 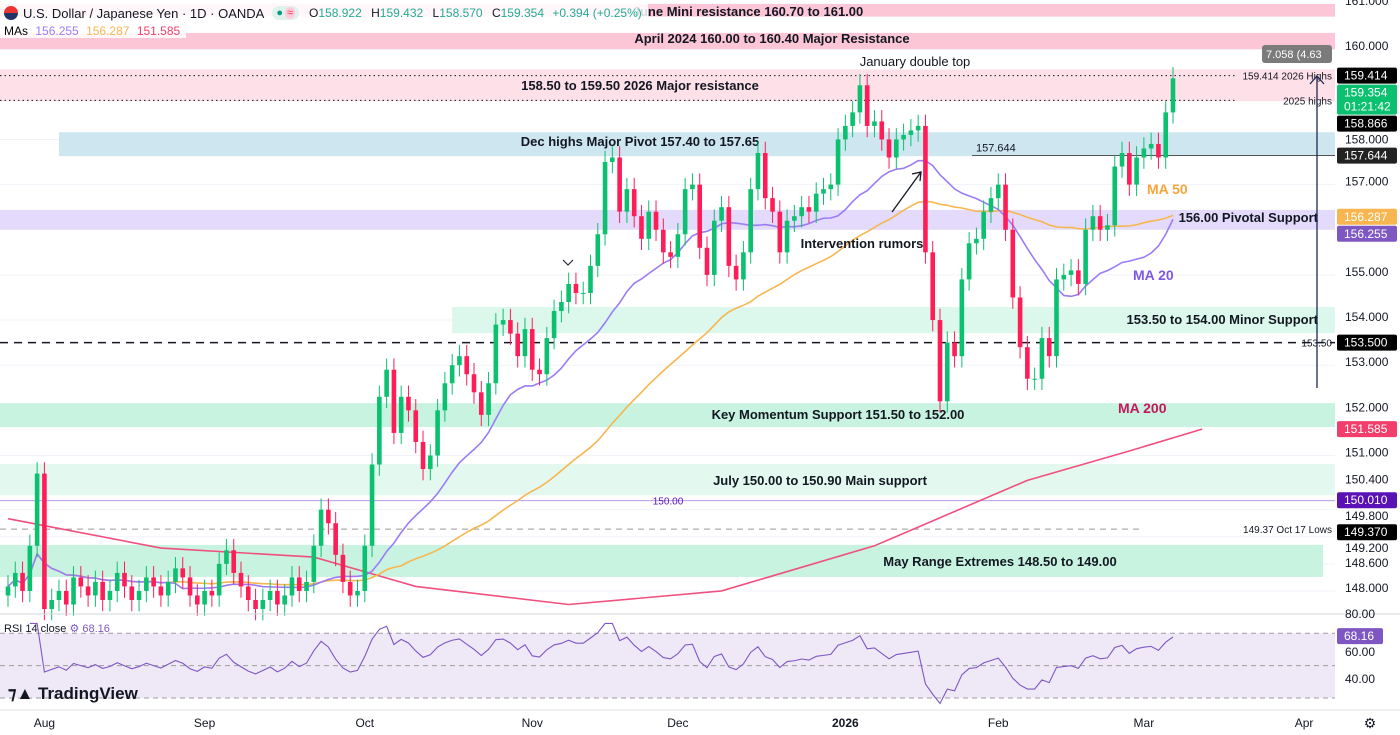 I want to click on price-tick: 158.000, so click(x=1367, y=140).